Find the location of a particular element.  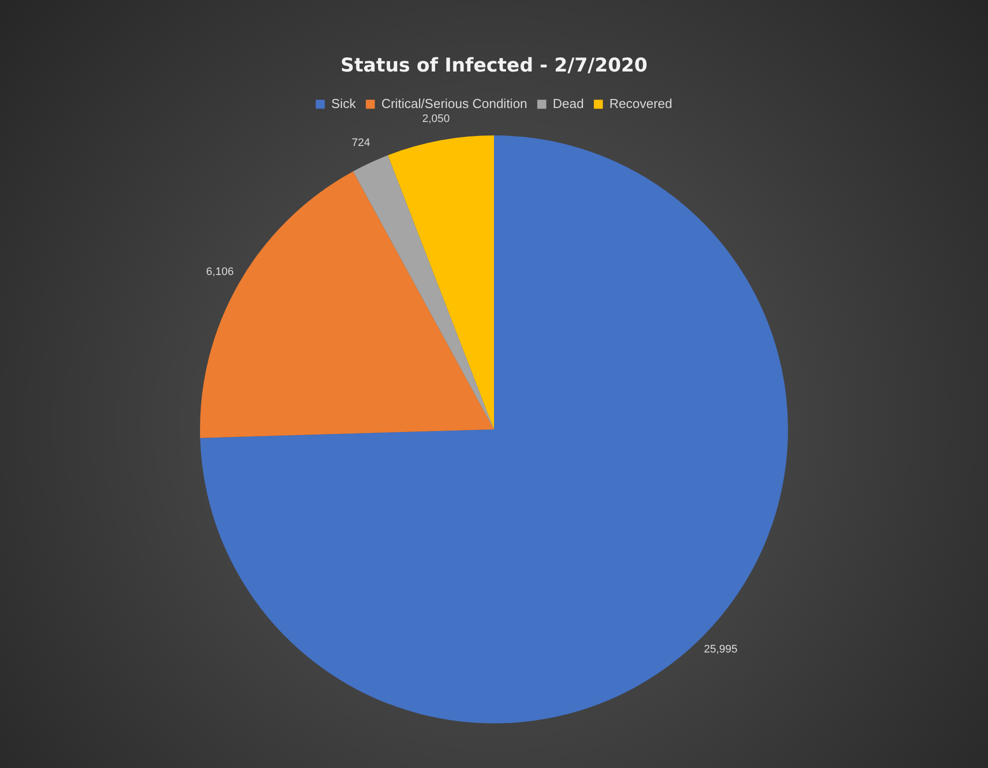

legend-label: Critical/Serious Condition is located at coordinates (454, 103).